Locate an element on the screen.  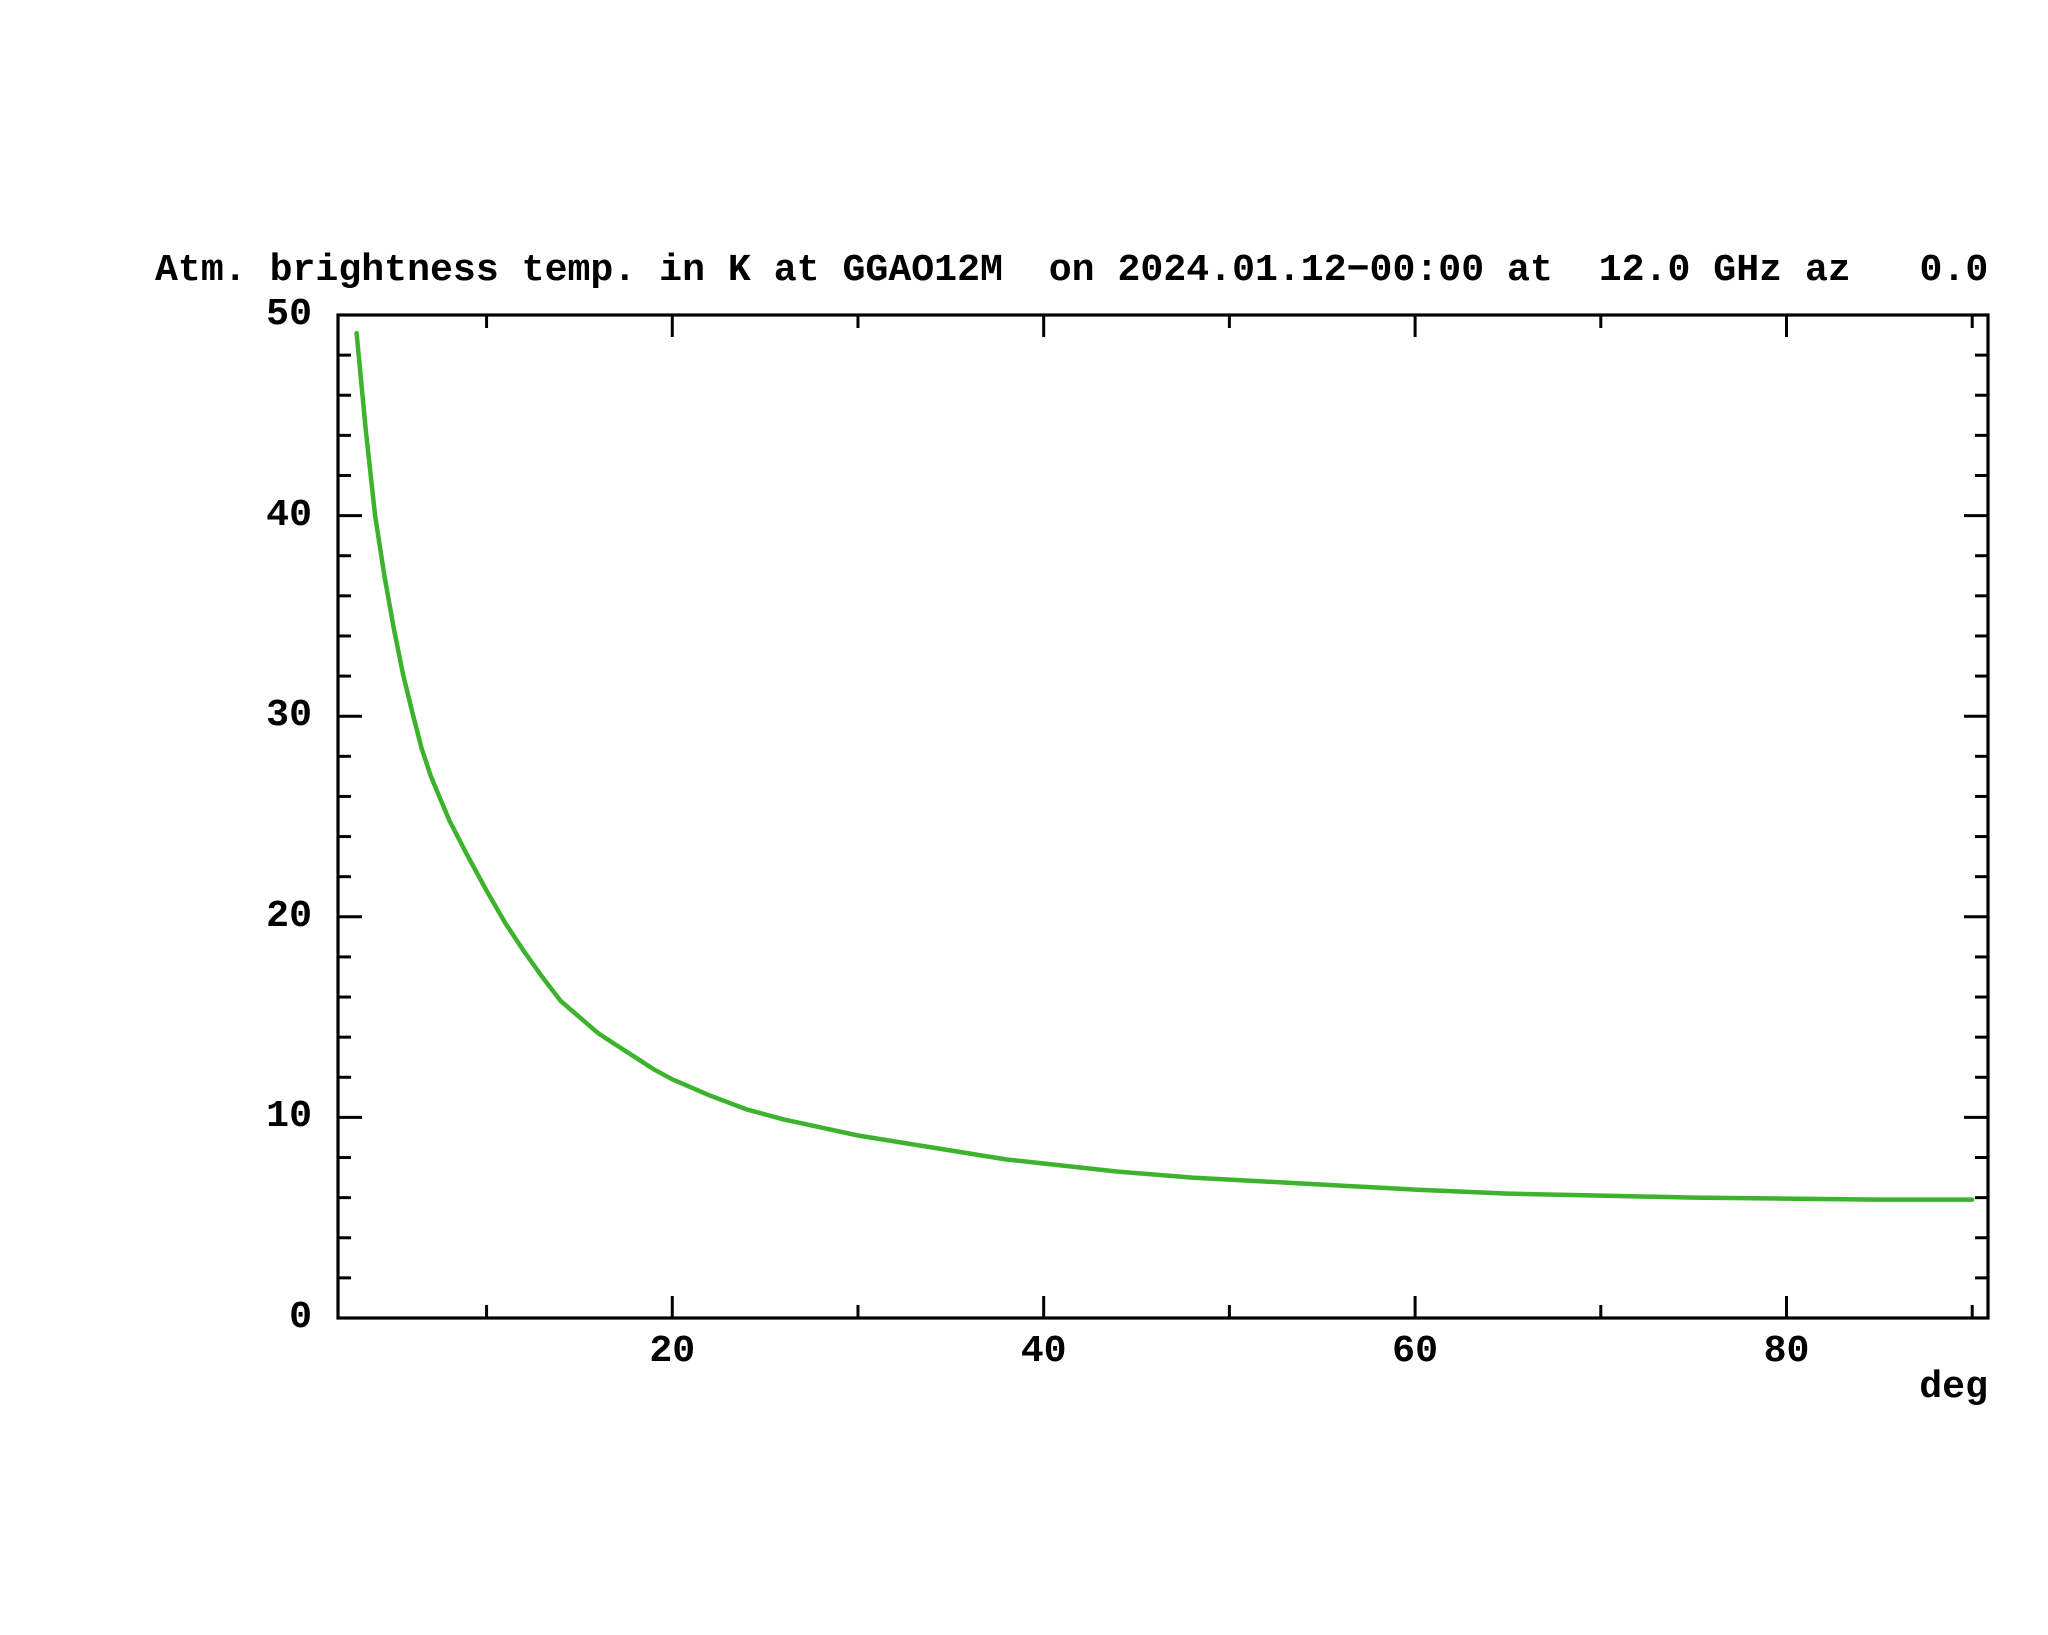
y-tick-label: 30 is located at coordinates (289, 716).